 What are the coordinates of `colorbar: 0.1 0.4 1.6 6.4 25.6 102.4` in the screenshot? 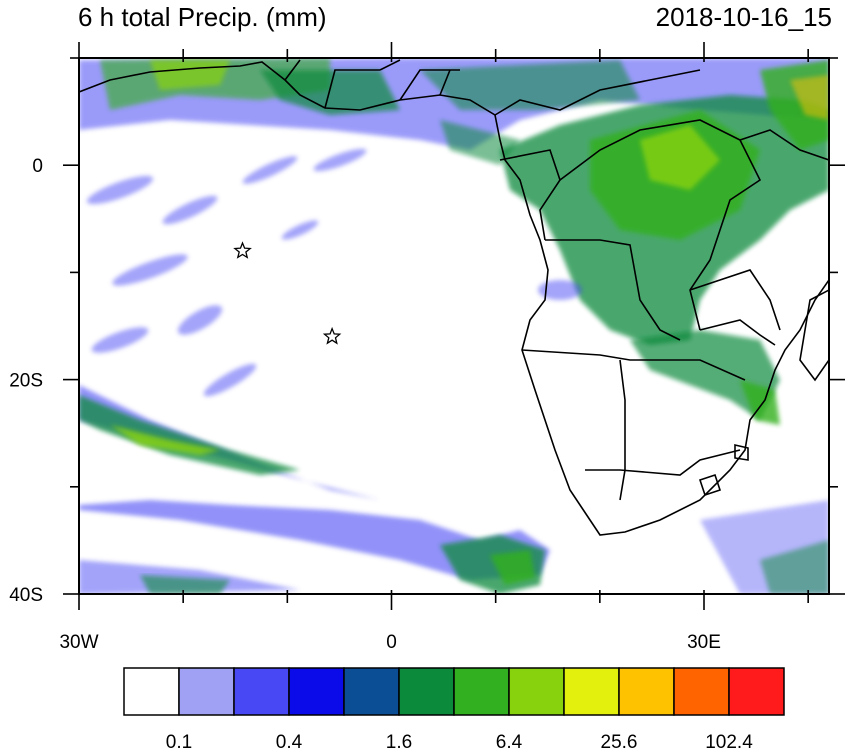 It's located at (454, 708).